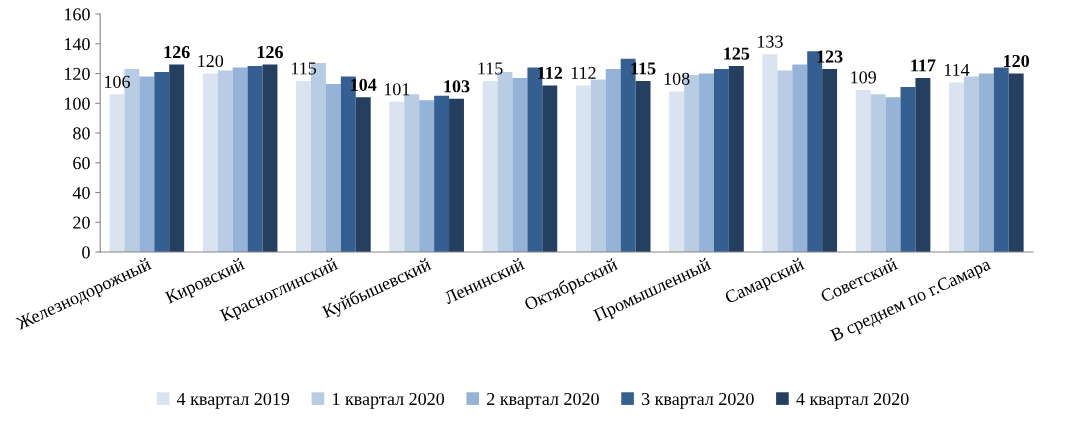  I want to click on y-tick-label: 80, so click(81, 133).